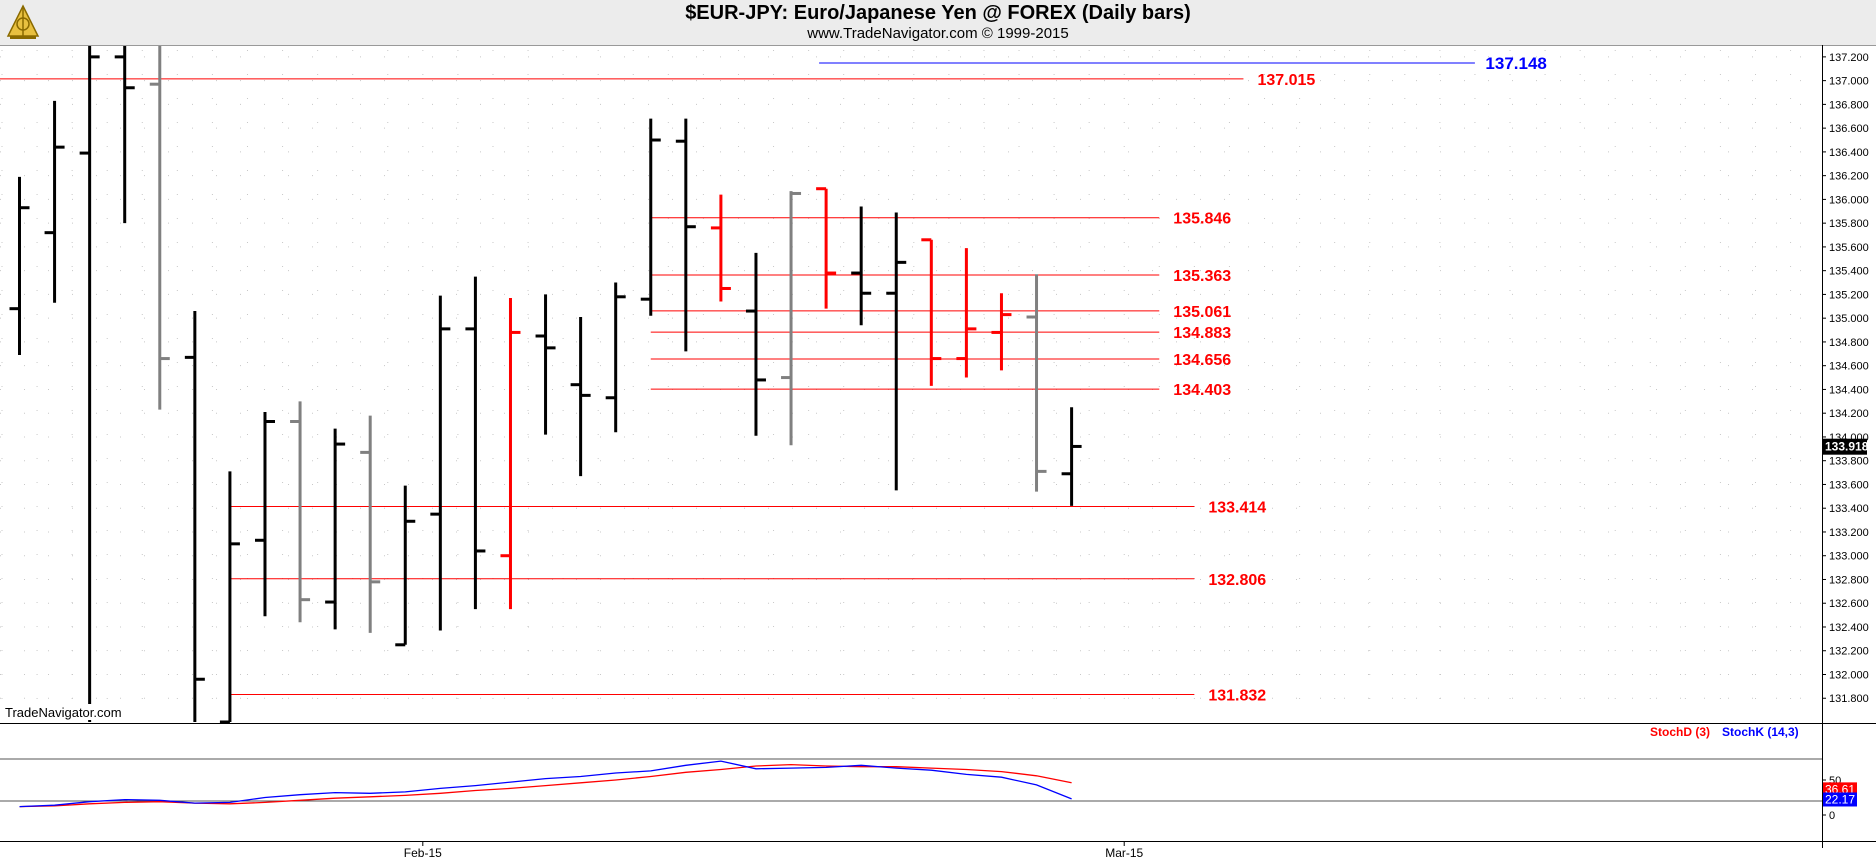  Describe the element at coordinates (1849, 557) in the screenshot. I see `y-tick-label: 133.000` at that location.